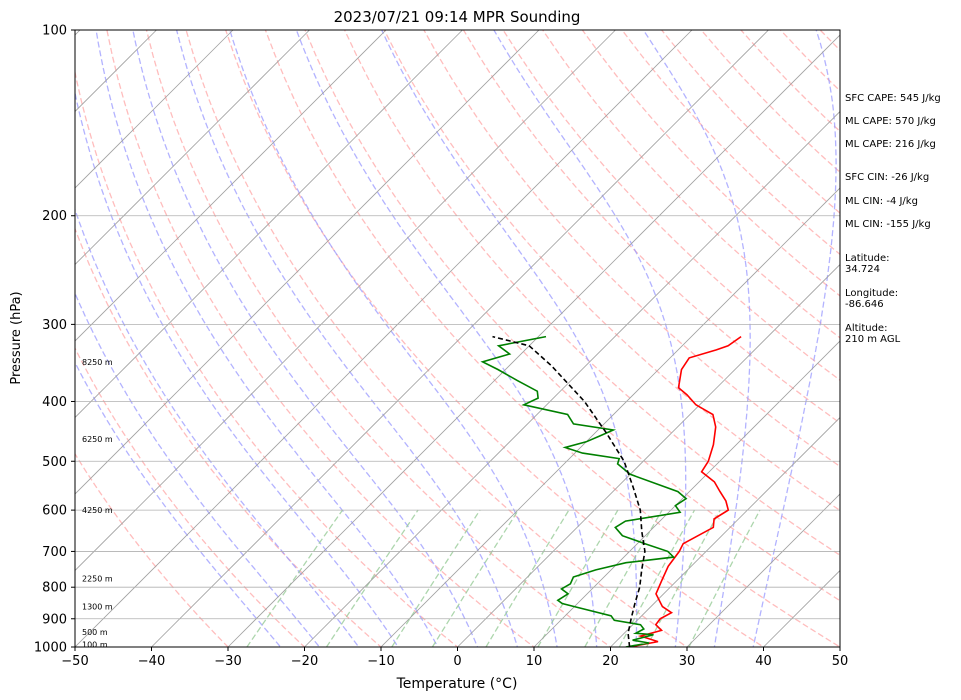  I want to click on y-axis-label: Pressure (hPa), so click(16, 337).